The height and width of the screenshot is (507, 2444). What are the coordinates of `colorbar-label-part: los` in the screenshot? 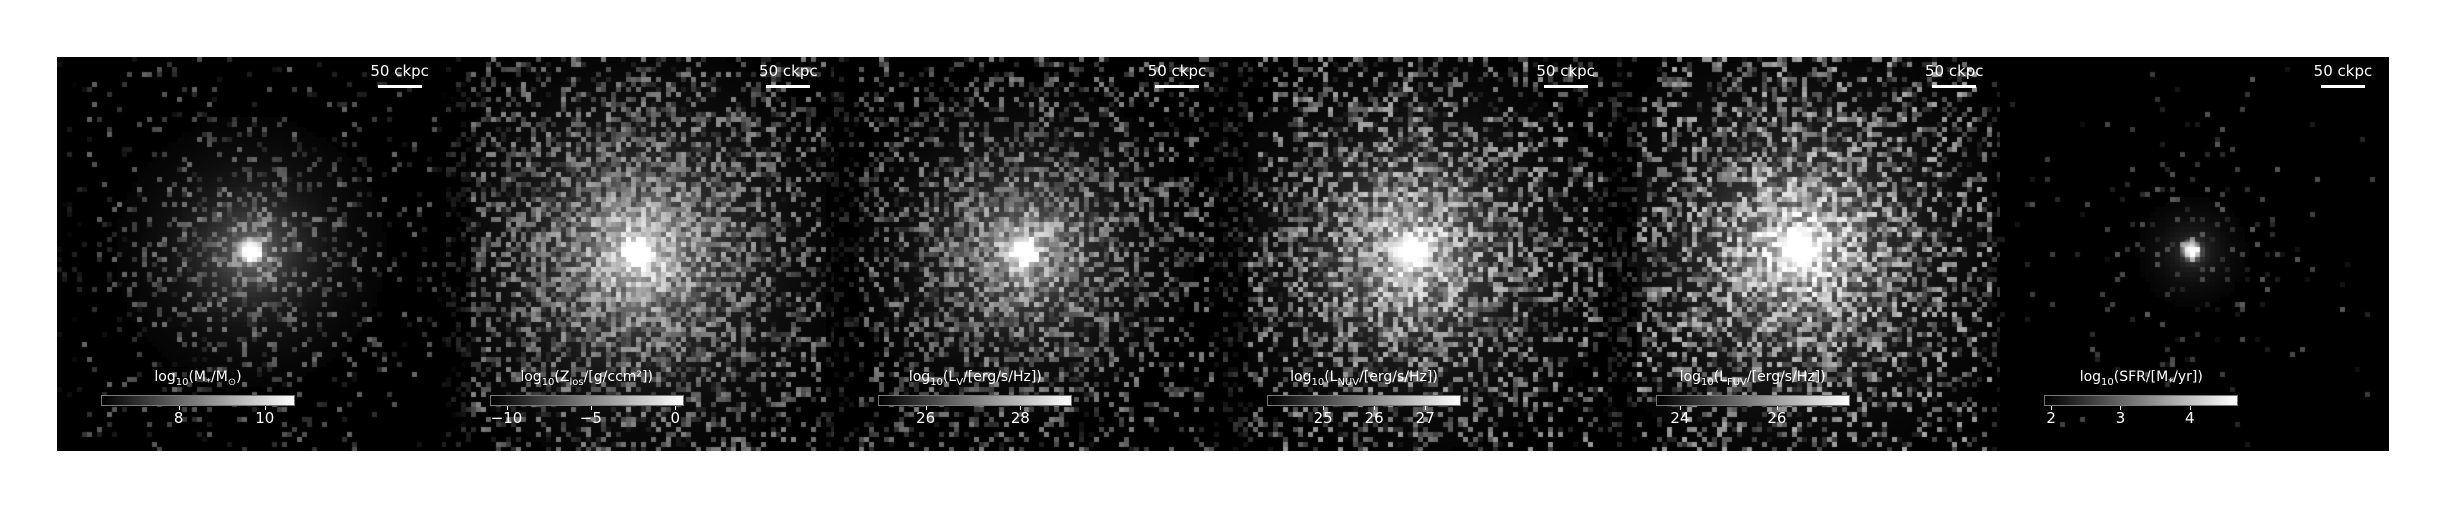 It's located at (576, 382).